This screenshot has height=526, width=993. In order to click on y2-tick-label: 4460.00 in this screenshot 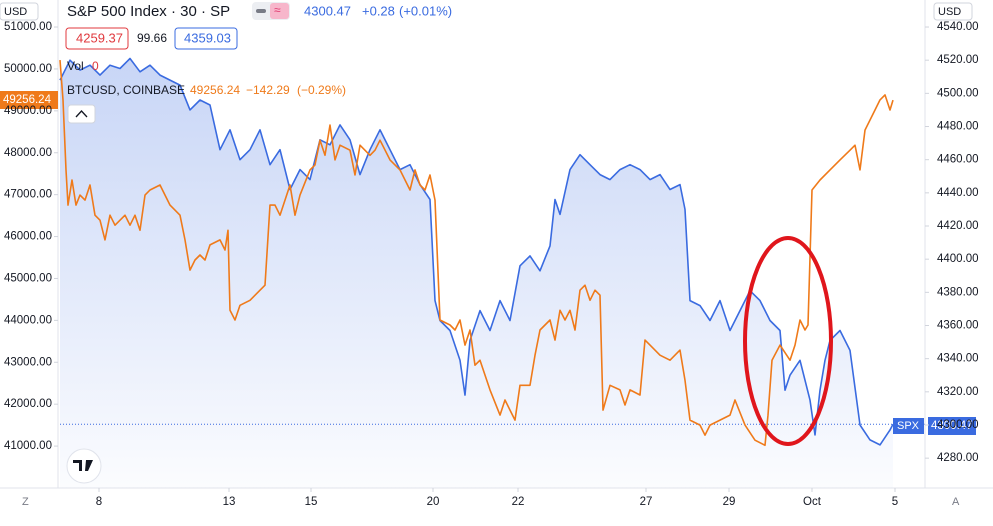, I will do `click(958, 160)`.